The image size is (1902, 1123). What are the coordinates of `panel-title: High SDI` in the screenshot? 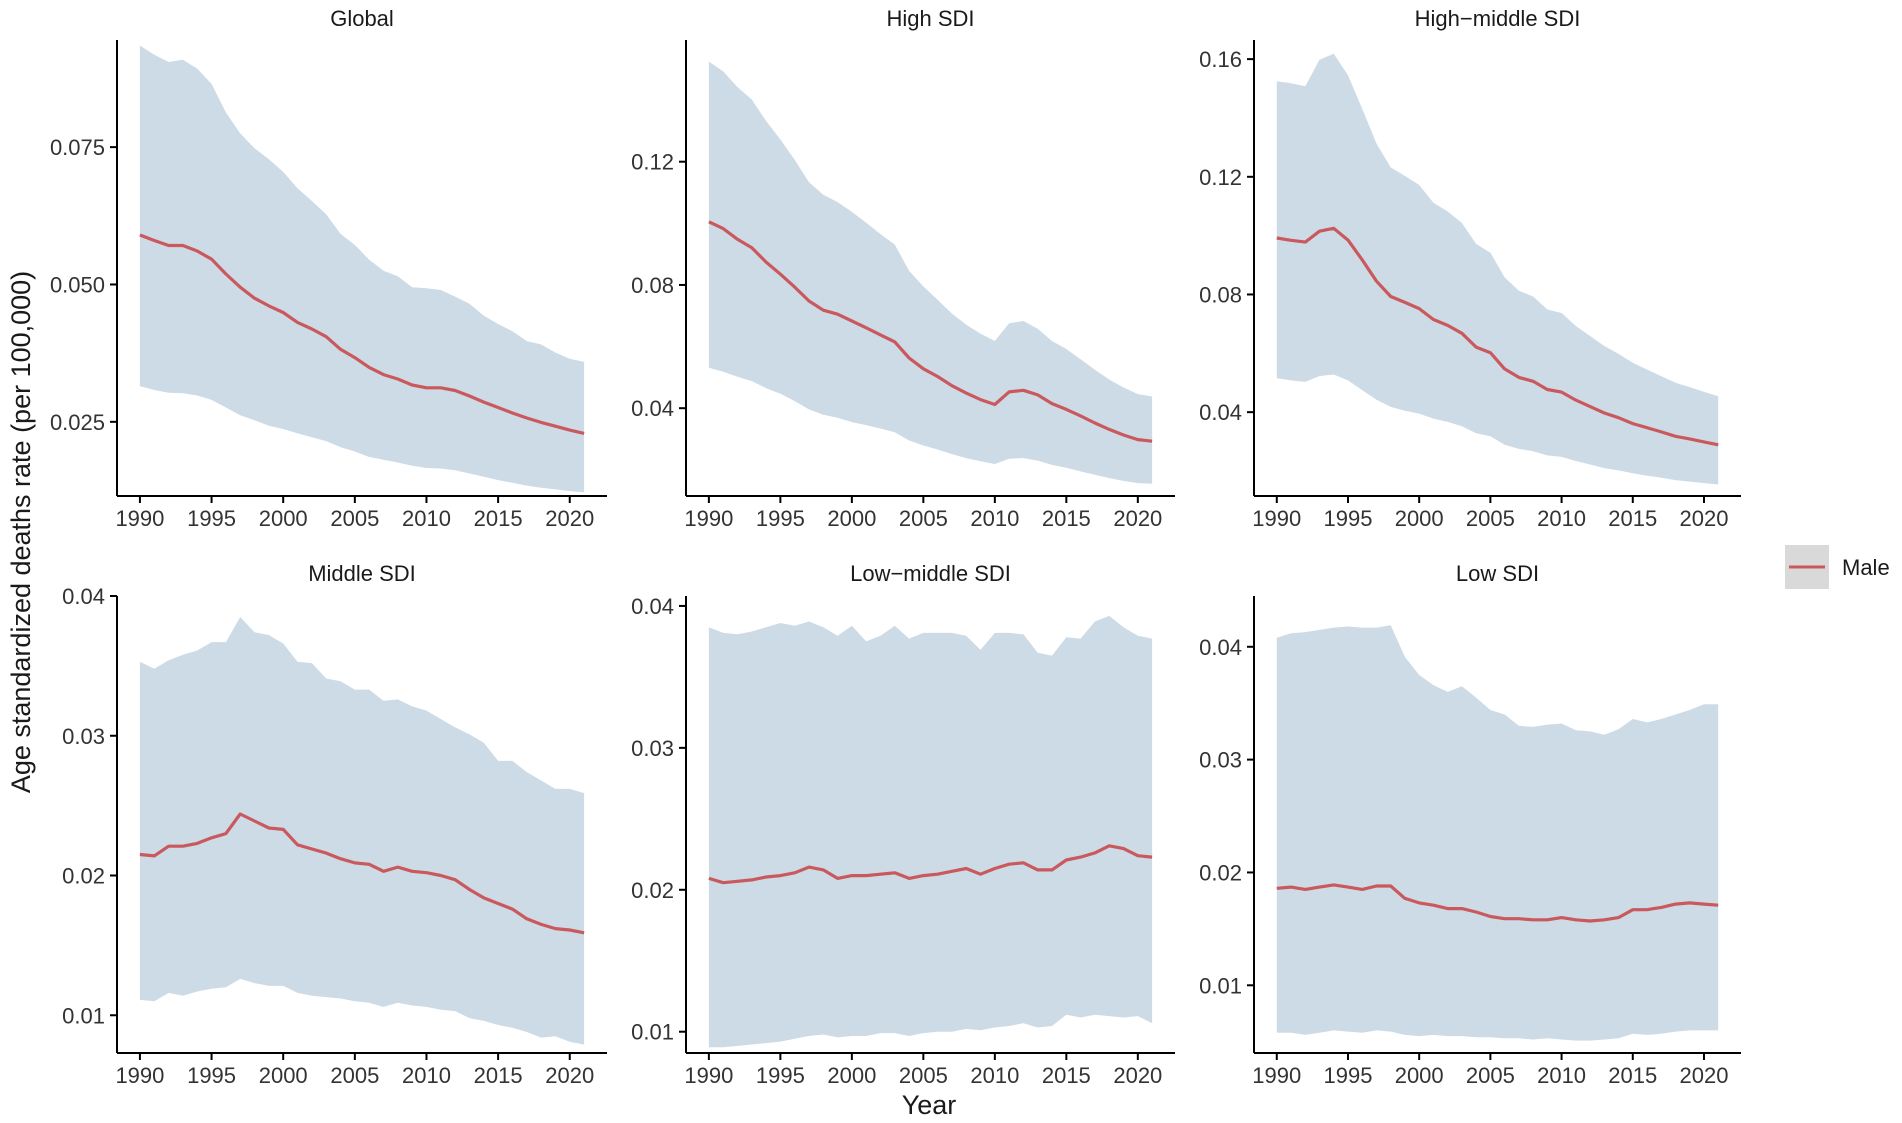 It's located at (930, 18).